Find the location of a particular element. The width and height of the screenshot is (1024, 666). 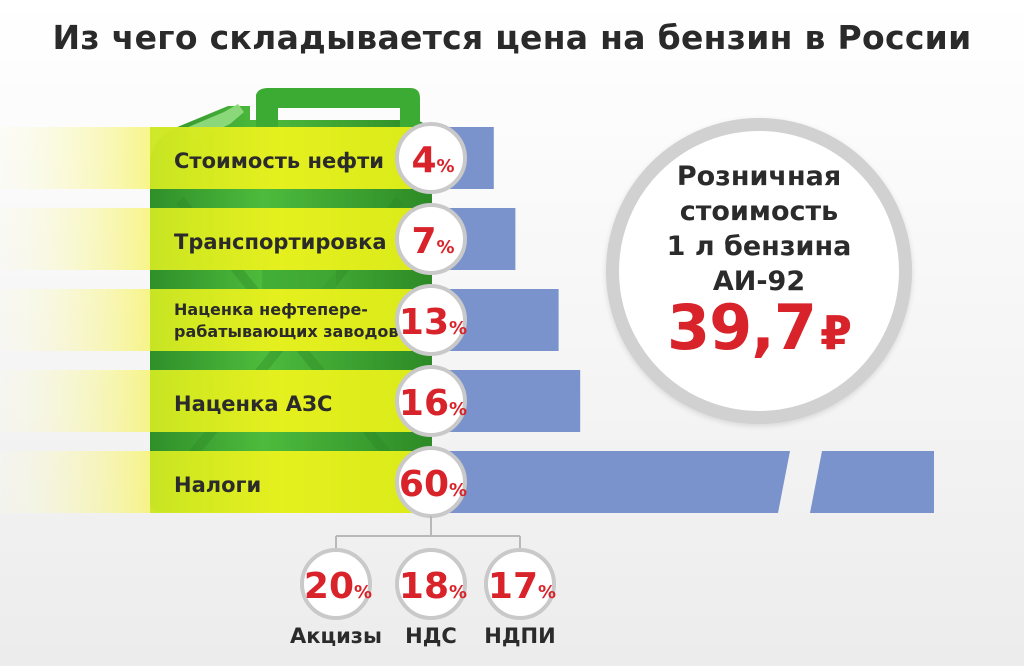

ruble-sign: ₽ is located at coordinates (835, 333).